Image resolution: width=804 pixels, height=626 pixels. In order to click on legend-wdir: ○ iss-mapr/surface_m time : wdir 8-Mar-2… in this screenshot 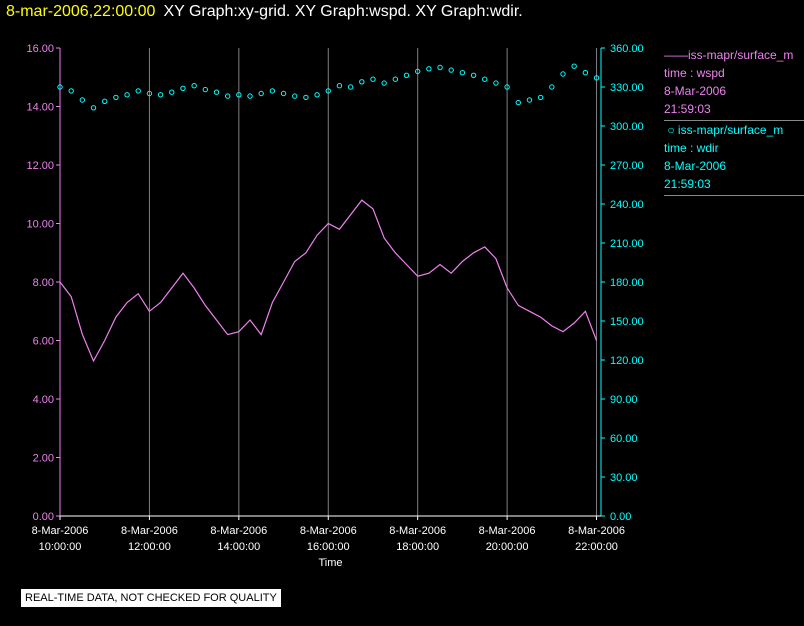, I will do `click(734, 157)`.